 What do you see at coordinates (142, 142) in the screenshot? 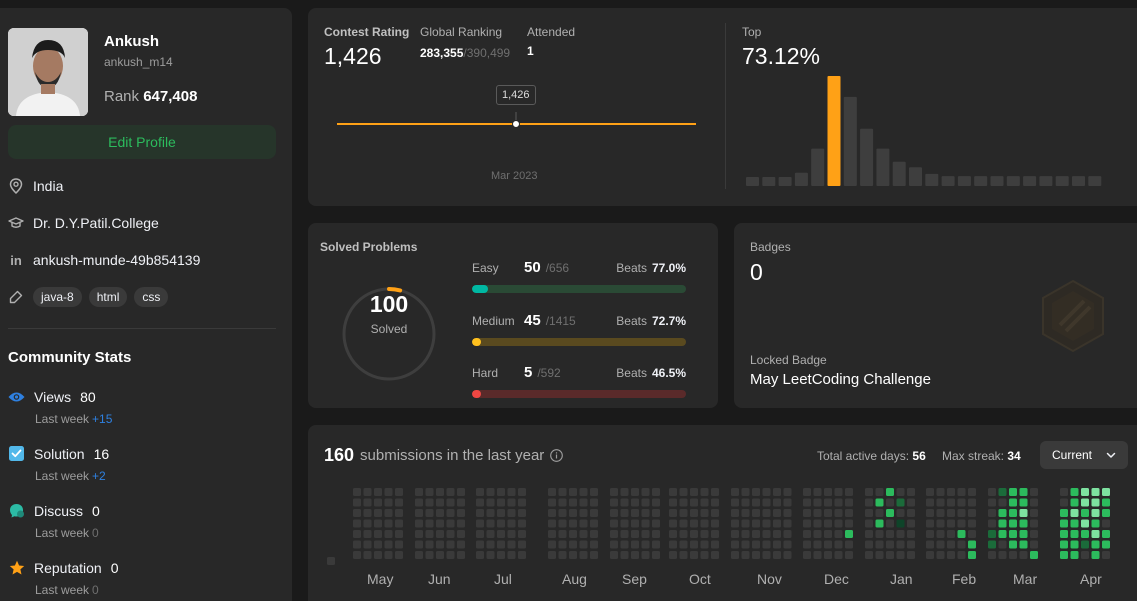
I see `edit-profile-button: Edit Profile` at bounding box center [142, 142].